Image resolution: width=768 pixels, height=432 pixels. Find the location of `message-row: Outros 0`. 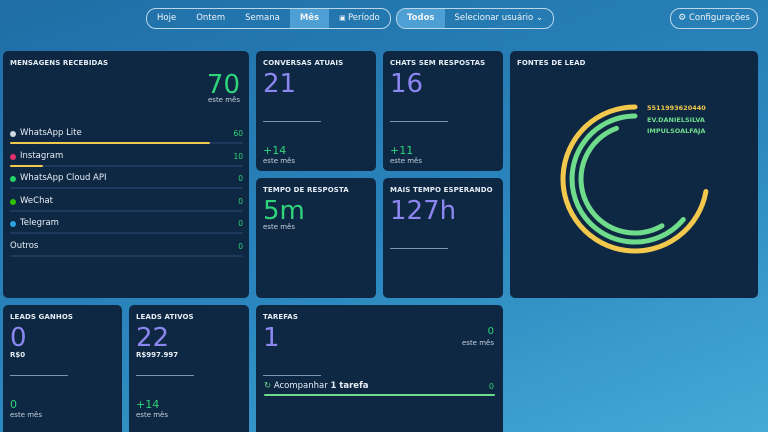

message-row: Outros 0 is located at coordinates (126, 249).